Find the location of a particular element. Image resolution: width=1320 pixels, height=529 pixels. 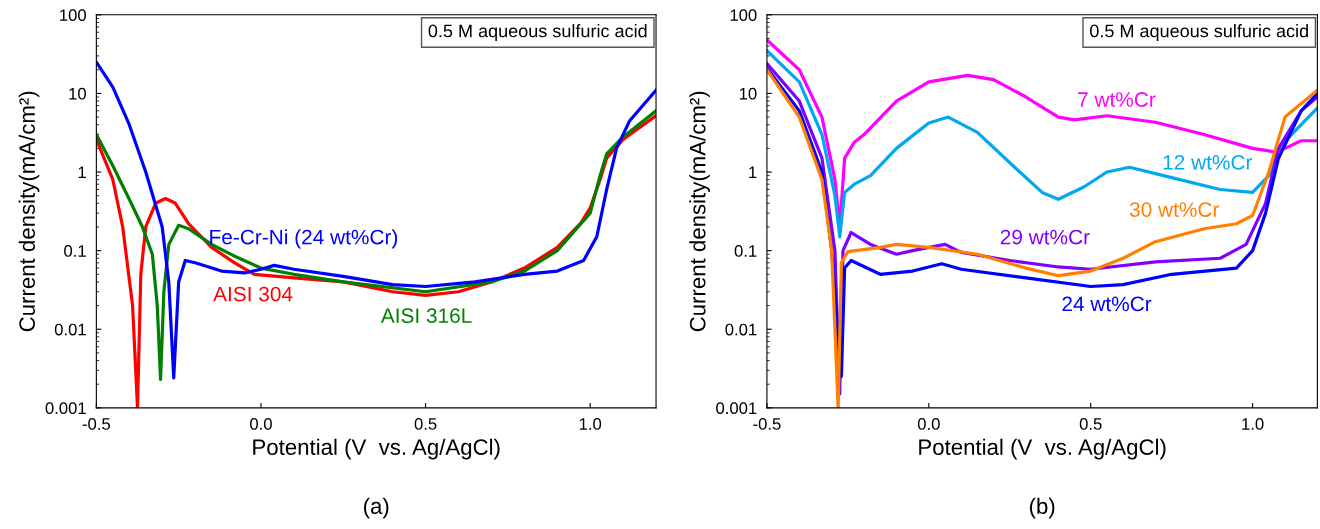

series-label: 12 wt%Cr is located at coordinates (1208, 162).